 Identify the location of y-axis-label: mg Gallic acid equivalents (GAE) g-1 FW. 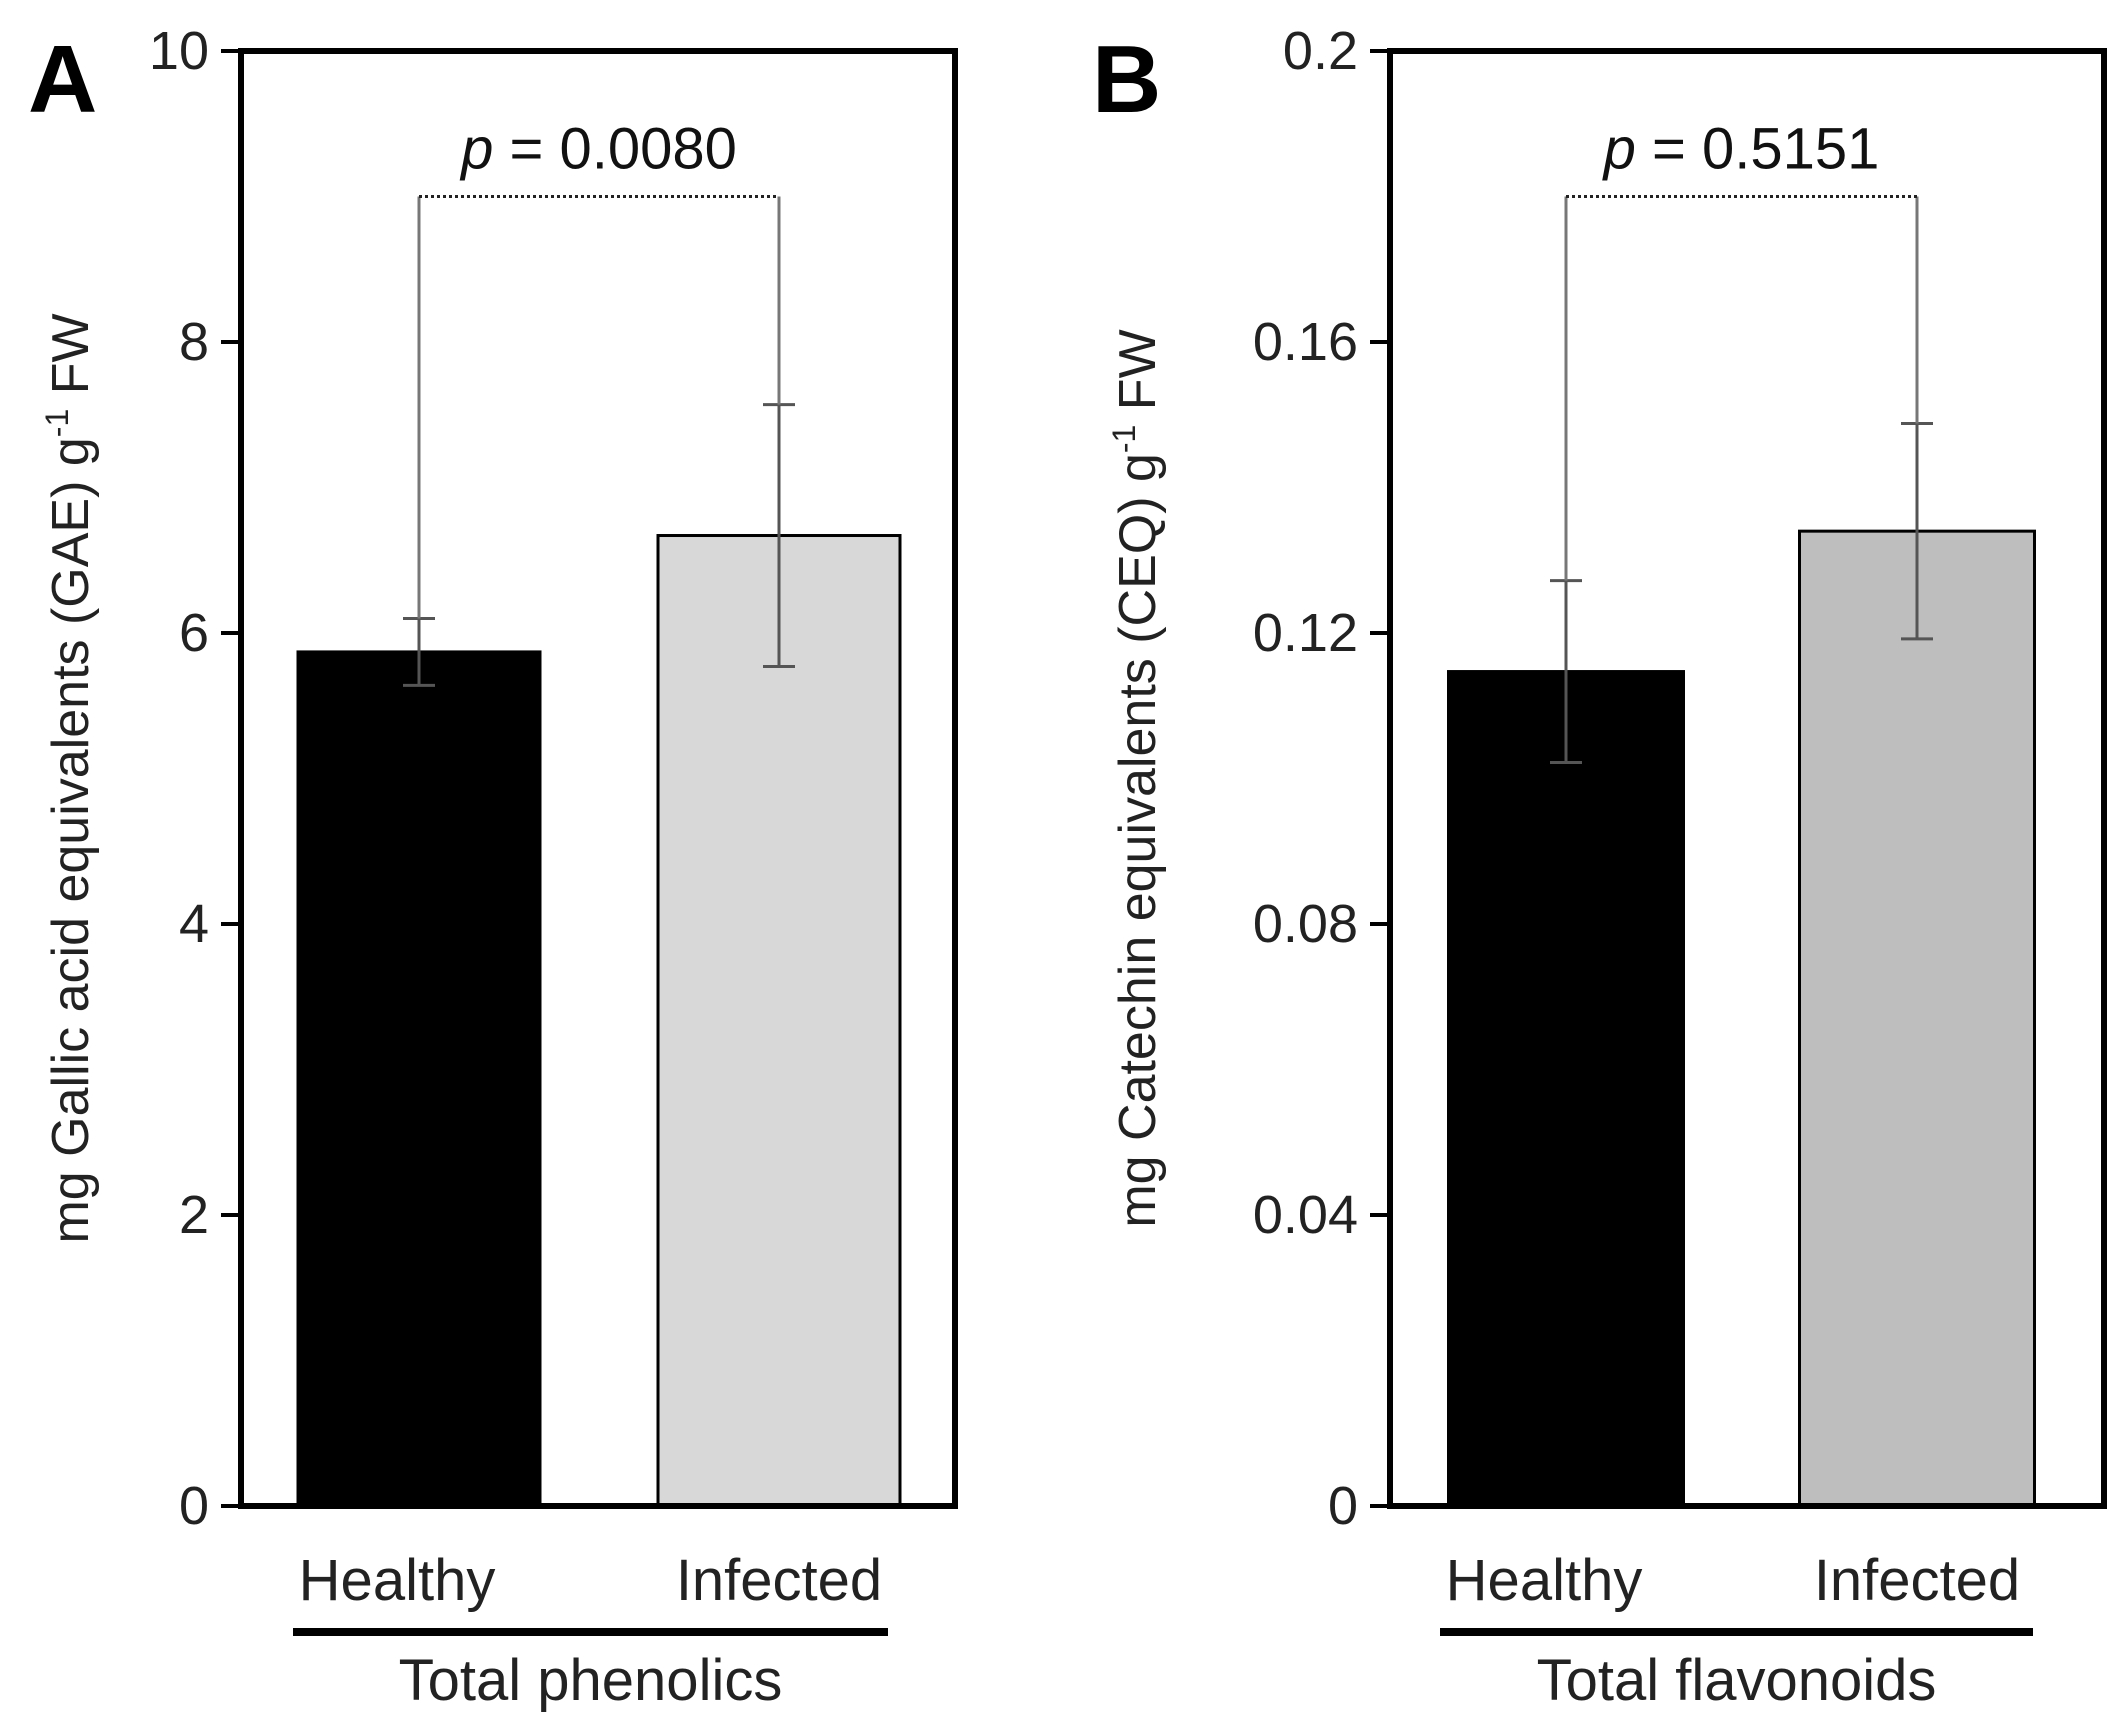
(69, 778).